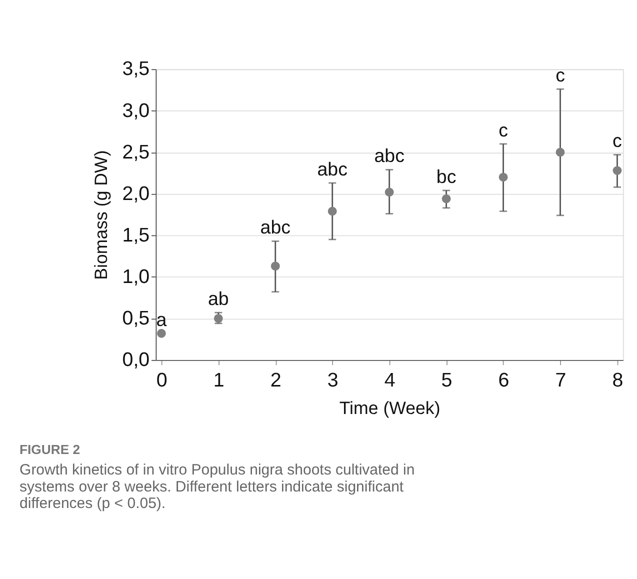 The image size is (637, 579). Describe the element at coordinates (446, 381) in the screenshot. I see `x-tick-label: 5` at that location.